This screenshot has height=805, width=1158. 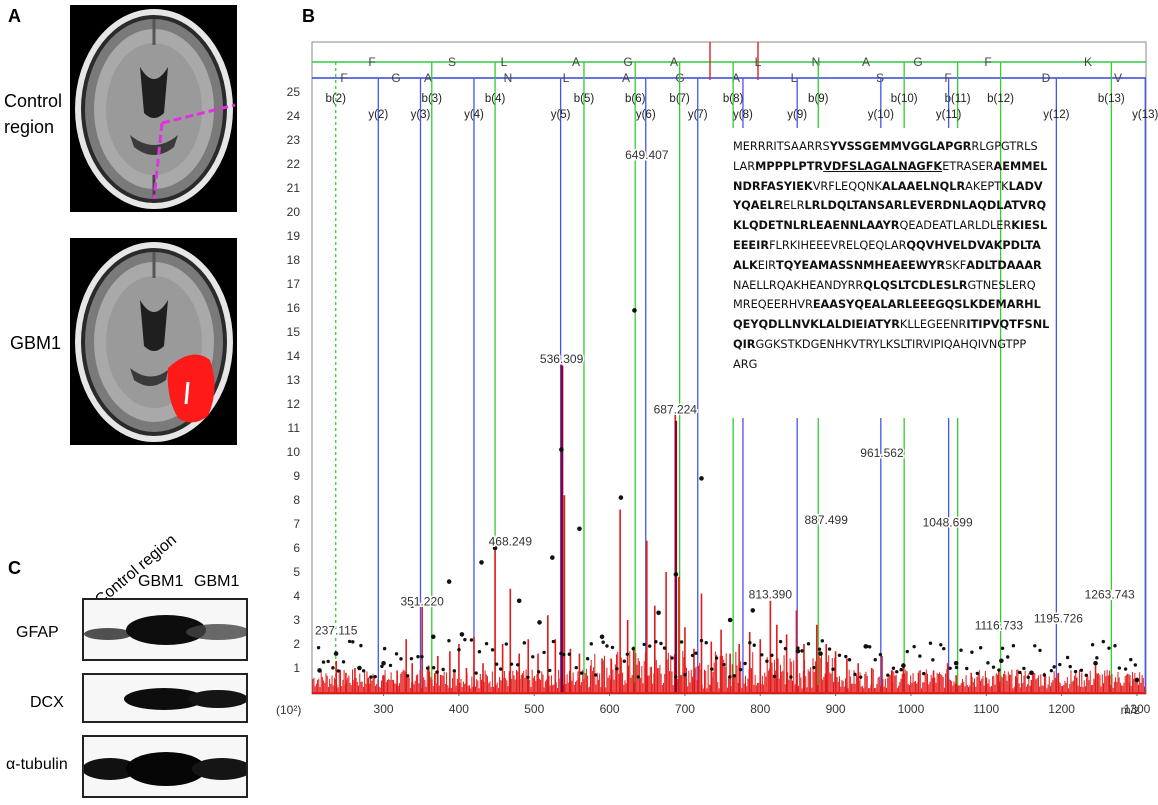 What do you see at coordinates (1058, 618) in the screenshot?
I see `peak-label: 1195.726` at bounding box center [1058, 618].